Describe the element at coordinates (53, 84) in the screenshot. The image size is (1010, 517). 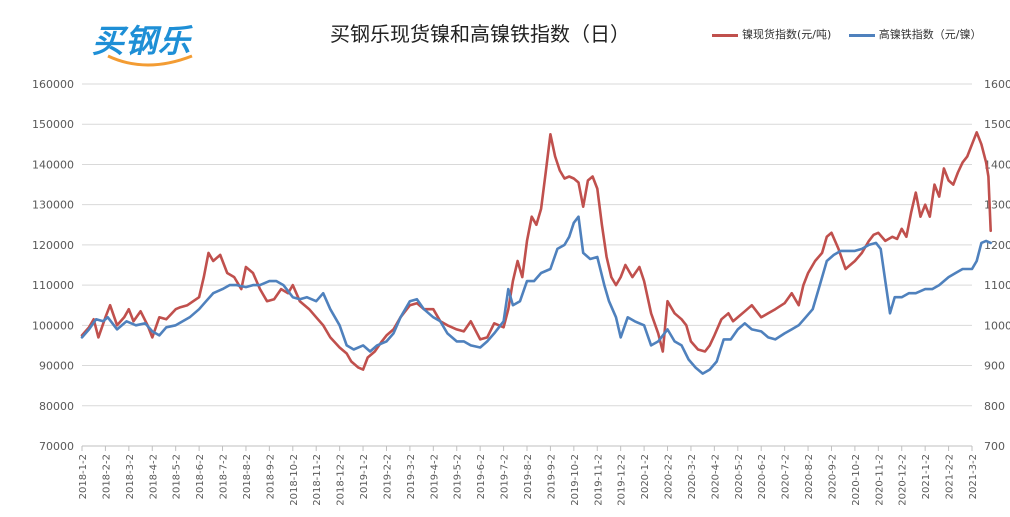
I see `y-left-tick-label: 160000` at that location.